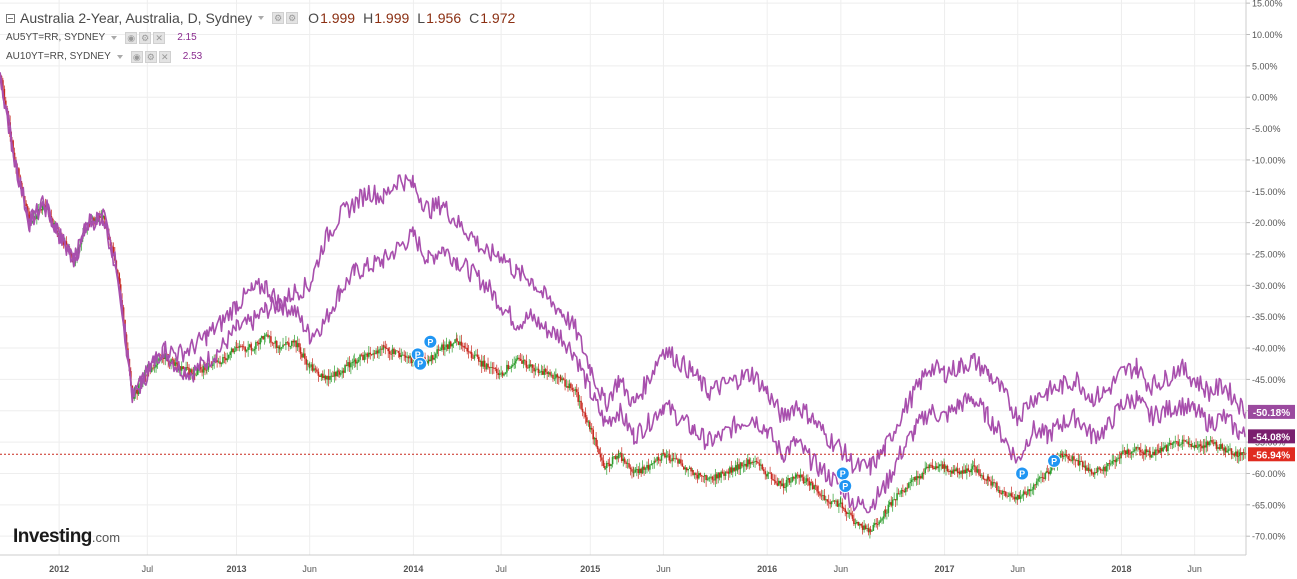 The image size is (1297, 579). What do you see at coordinates (10, 18) in the screenshot?
I see `collapse-icon` at bounding box center [10, 18].